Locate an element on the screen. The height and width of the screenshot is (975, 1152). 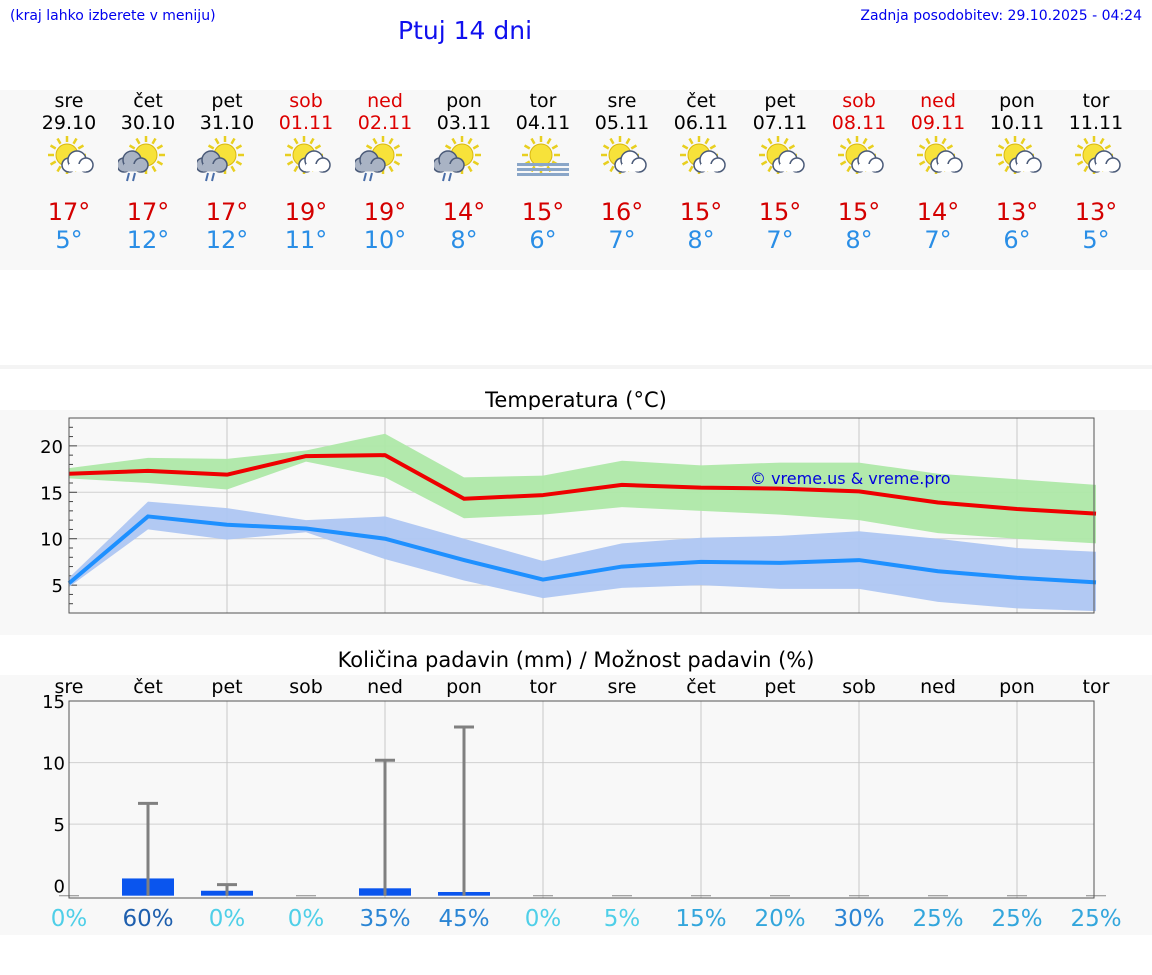
max-temperature: 14° is located at coordinates (464, 212).